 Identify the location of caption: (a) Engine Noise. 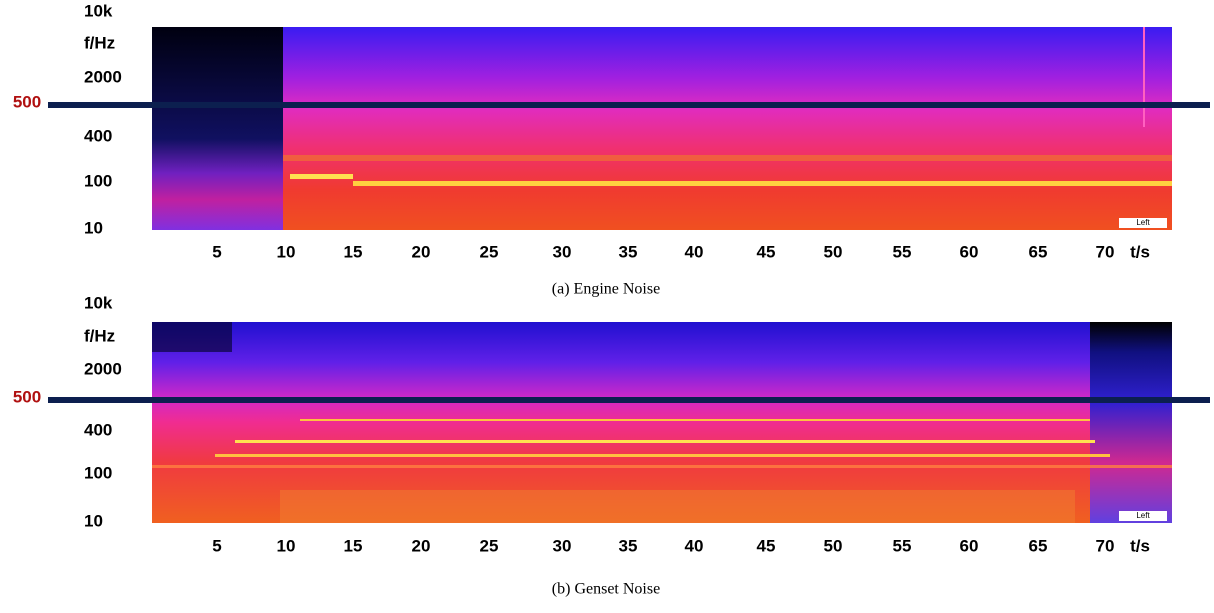
(606, 289).